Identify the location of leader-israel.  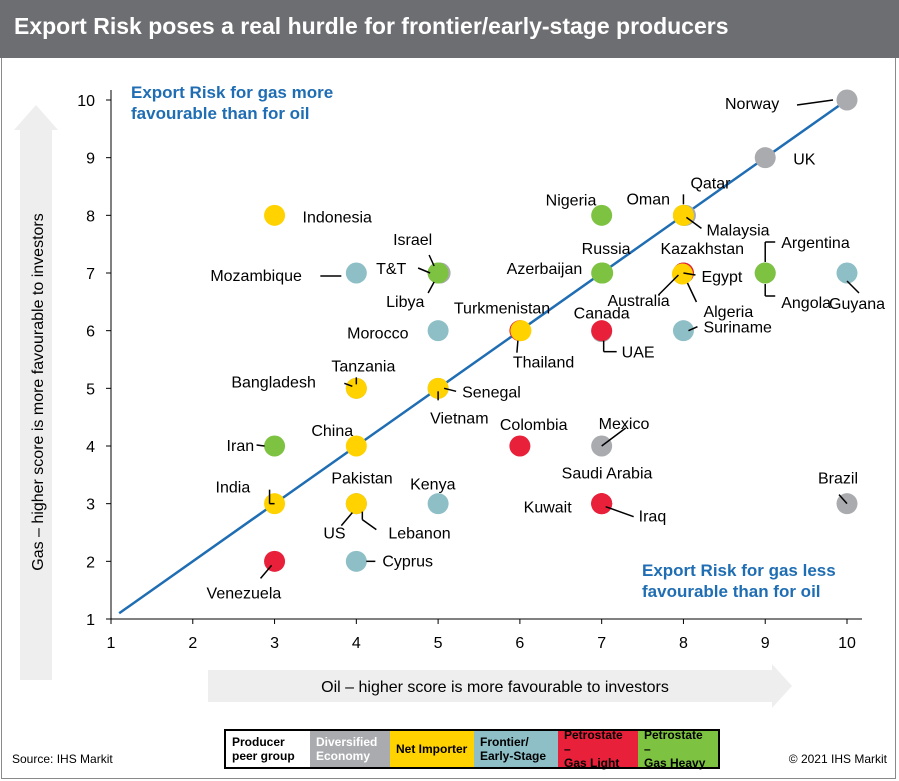
(431, 260).